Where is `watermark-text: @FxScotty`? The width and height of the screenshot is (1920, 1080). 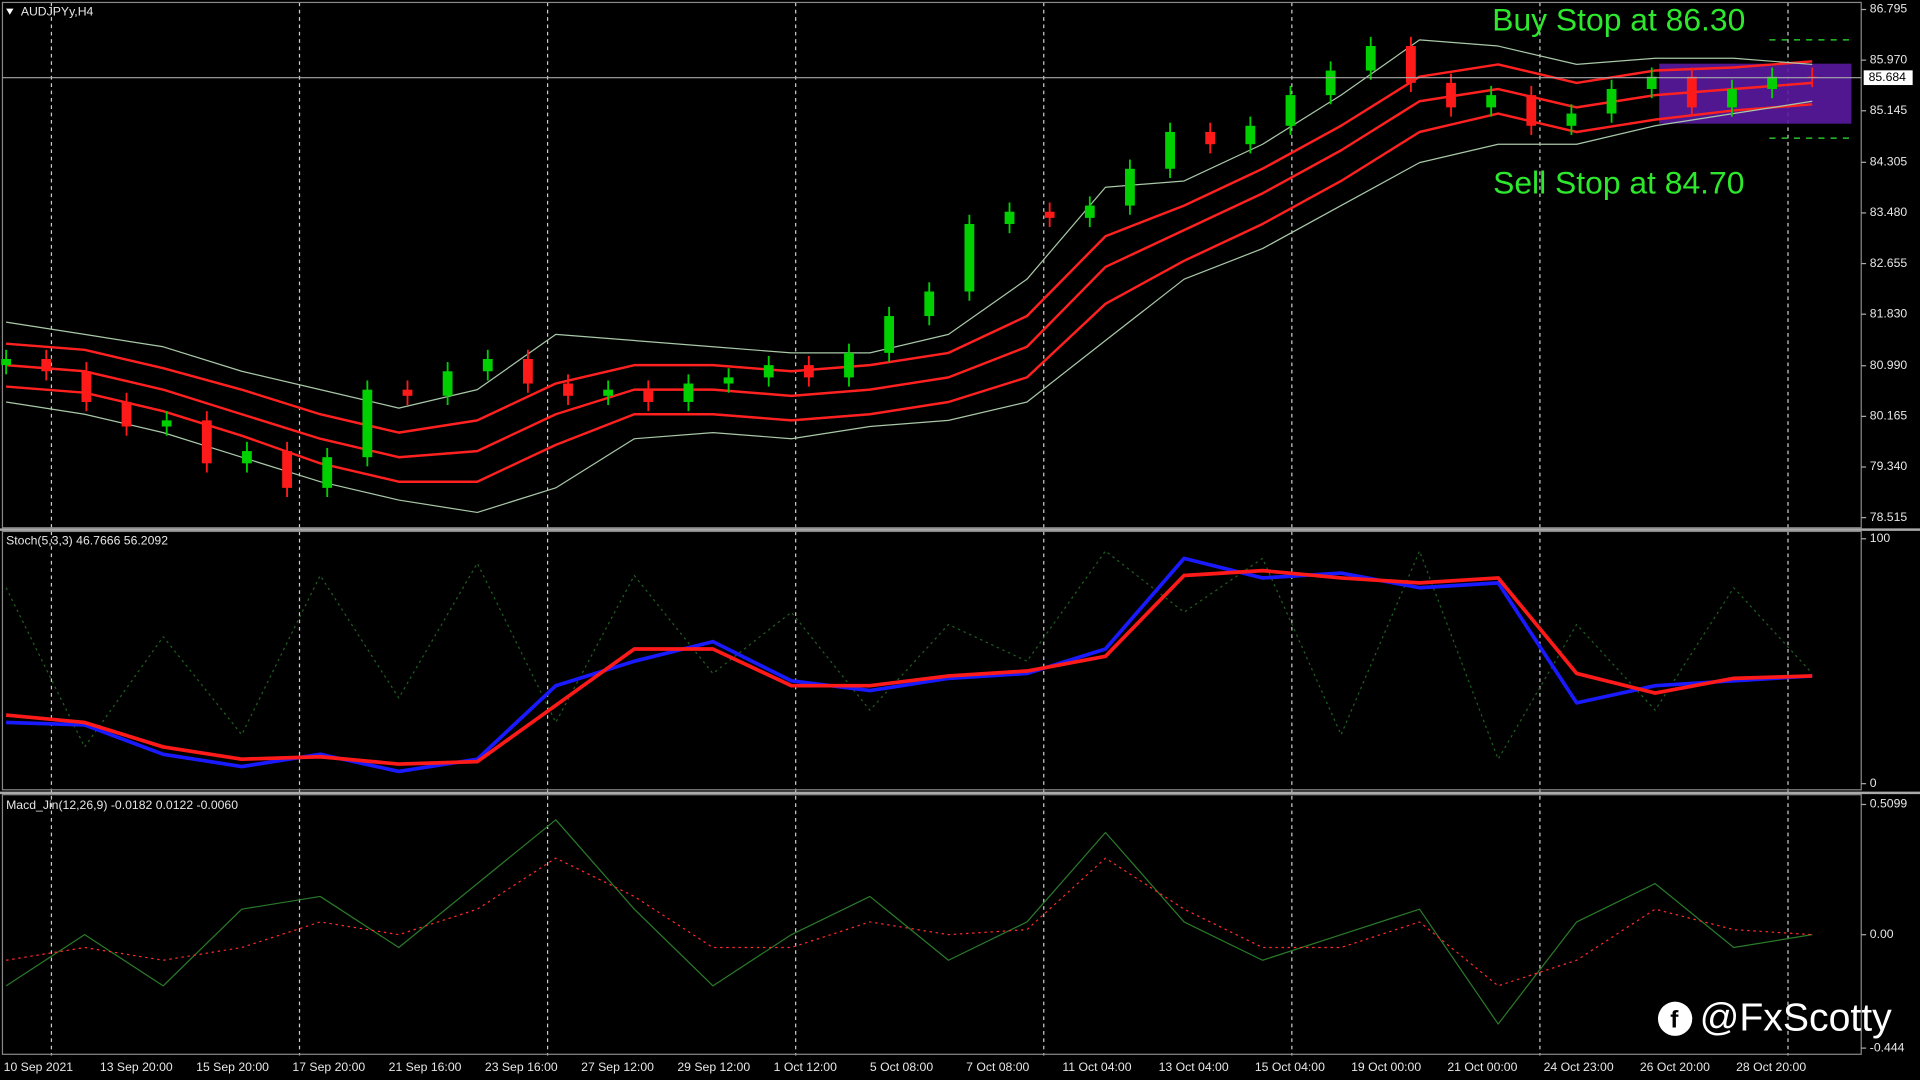
watermark-text: @FxScotty is located at coordinates (1796, 1017).